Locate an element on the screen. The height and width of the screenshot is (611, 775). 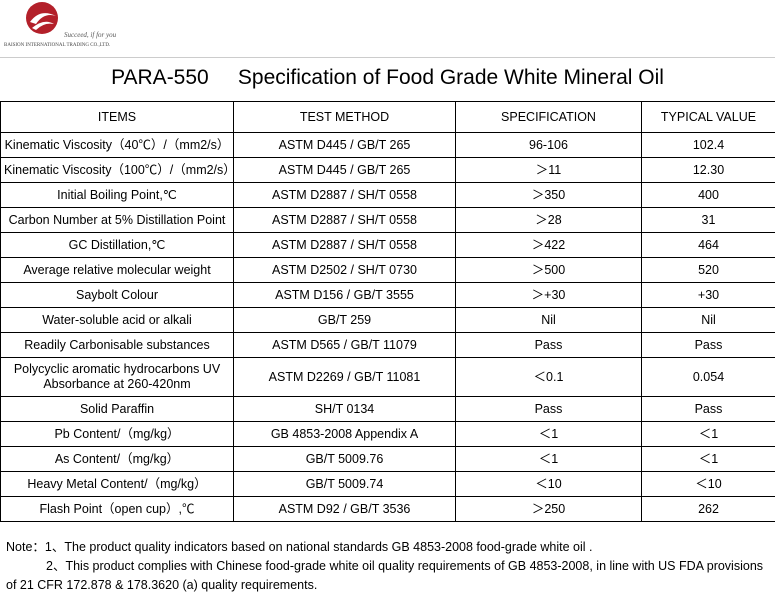
table-cell: GB/T 259 is located at coordinates (344, 320).